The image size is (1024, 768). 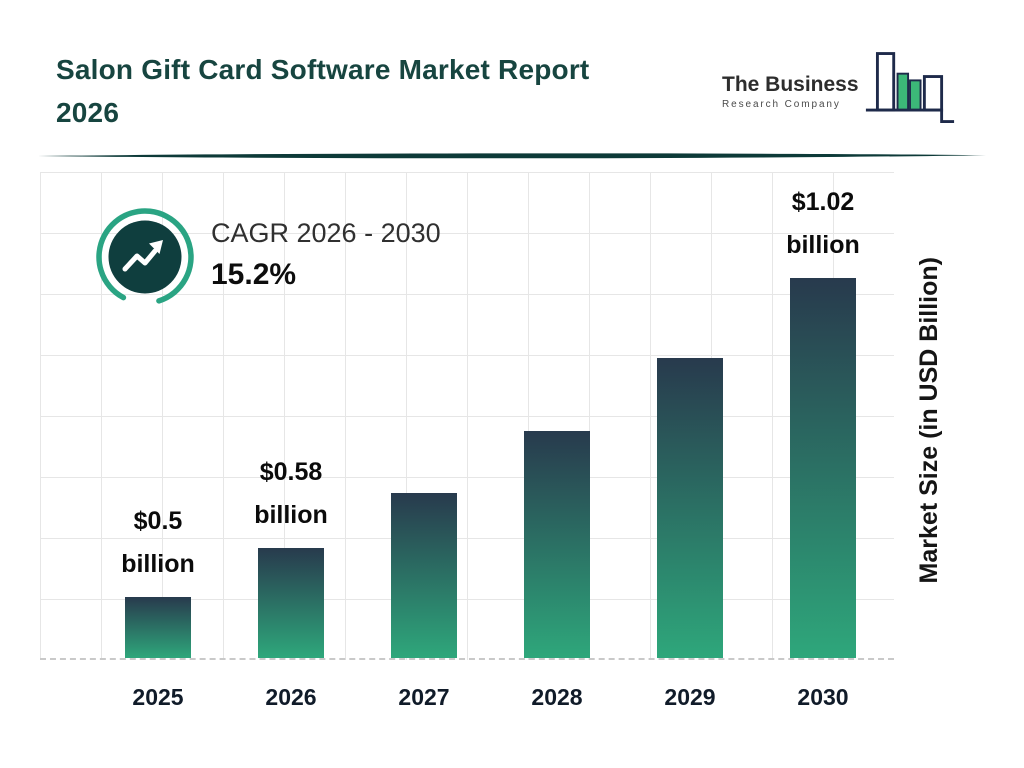 I want to click on bar-column-2030: $1.02 billion, so click(x=823, y=419).